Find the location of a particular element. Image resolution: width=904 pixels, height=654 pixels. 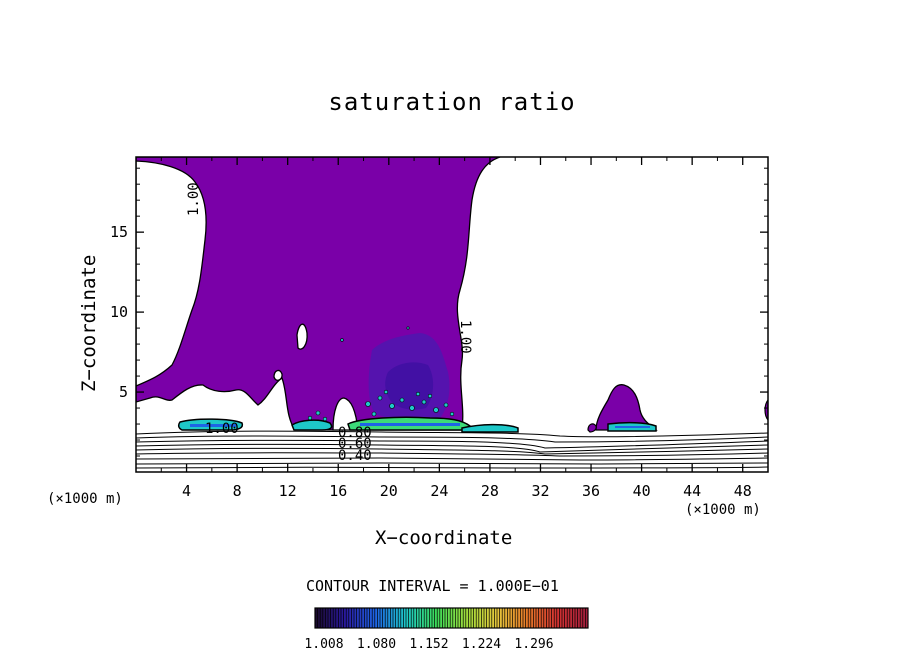

dry-hole-small is located at coordinates (302, 336).